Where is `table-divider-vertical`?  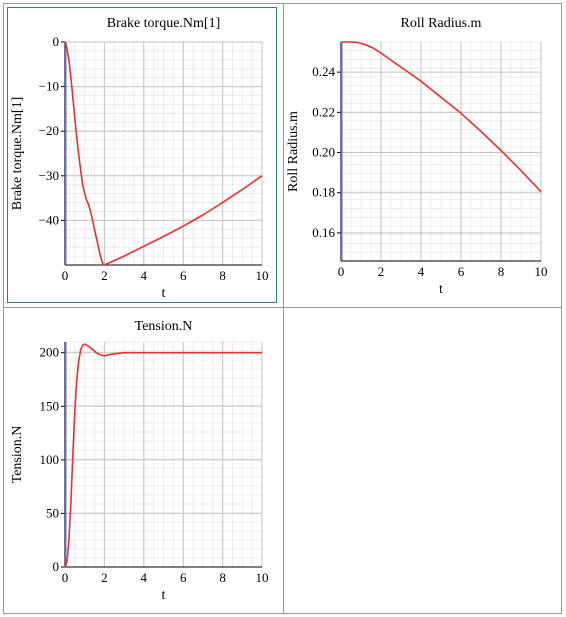
table-divider-vertical is located at coordinates (283, 308).